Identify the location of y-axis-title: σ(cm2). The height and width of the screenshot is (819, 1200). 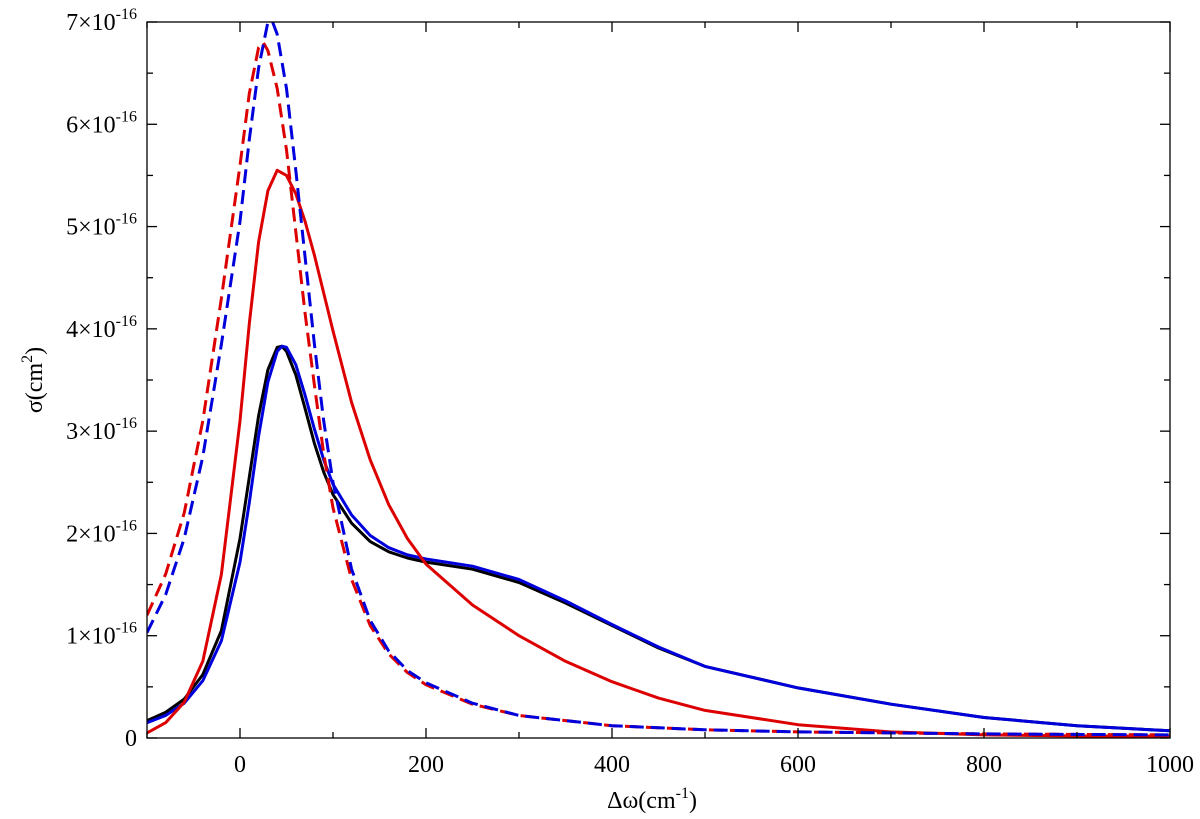
(33, 380).